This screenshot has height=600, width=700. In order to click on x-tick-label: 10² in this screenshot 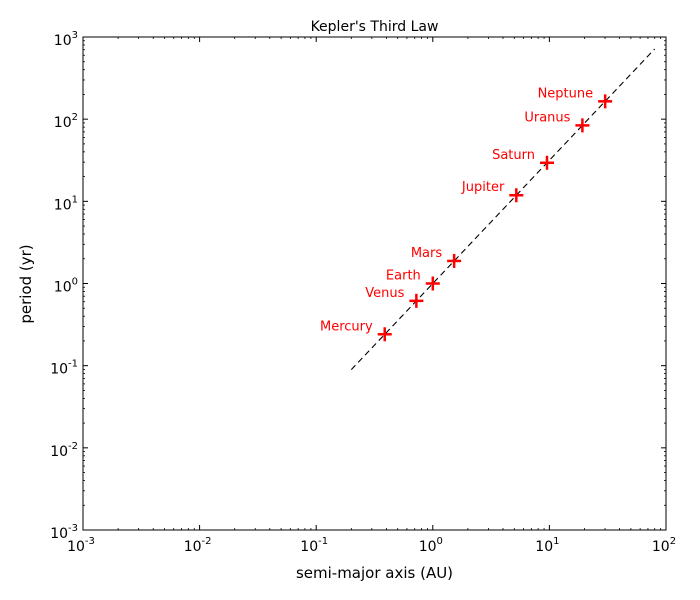, I will do `click(664, 545)`.